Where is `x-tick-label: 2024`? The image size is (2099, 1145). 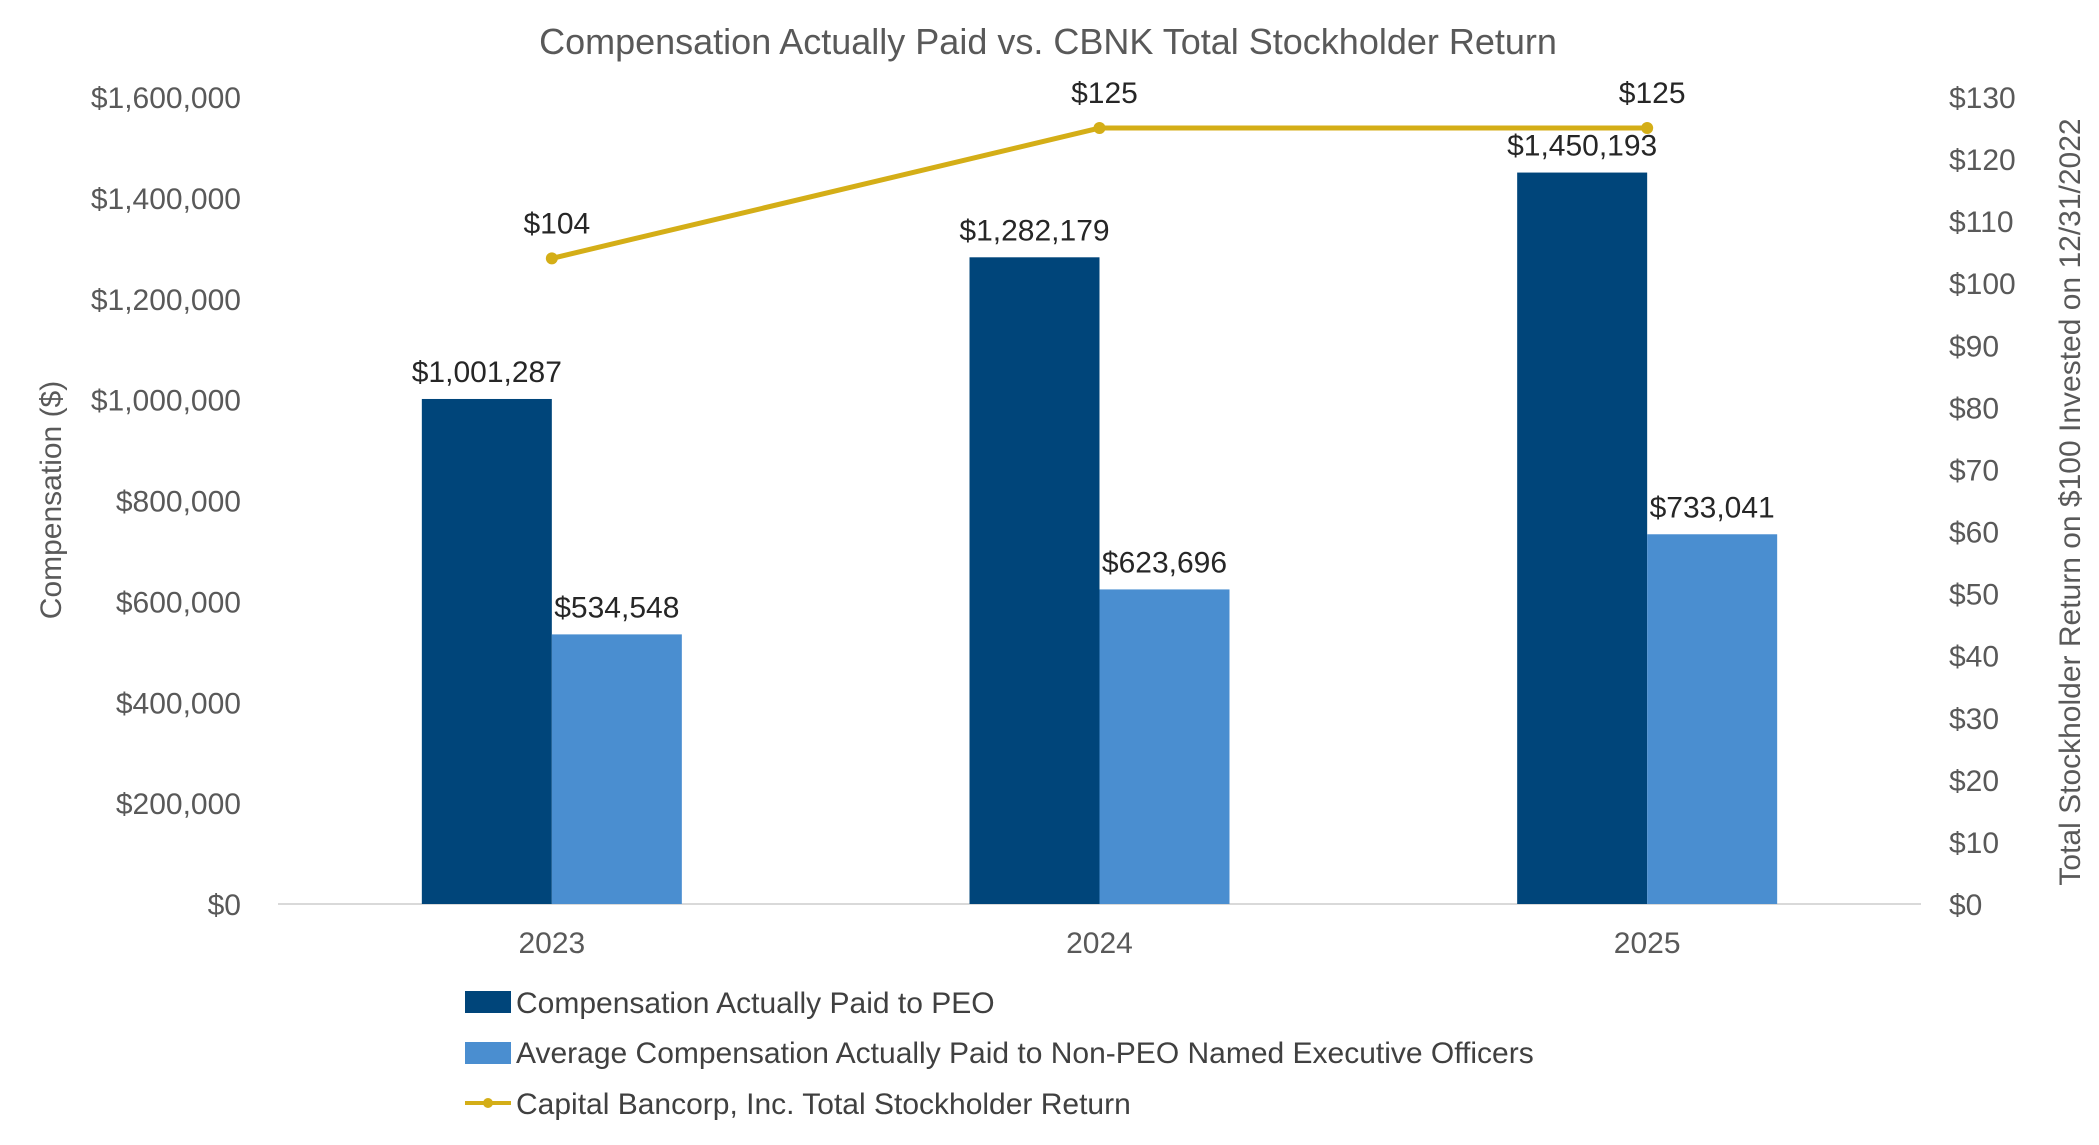 x-tick-label: 2024 is located at coordinates (1099, 943).